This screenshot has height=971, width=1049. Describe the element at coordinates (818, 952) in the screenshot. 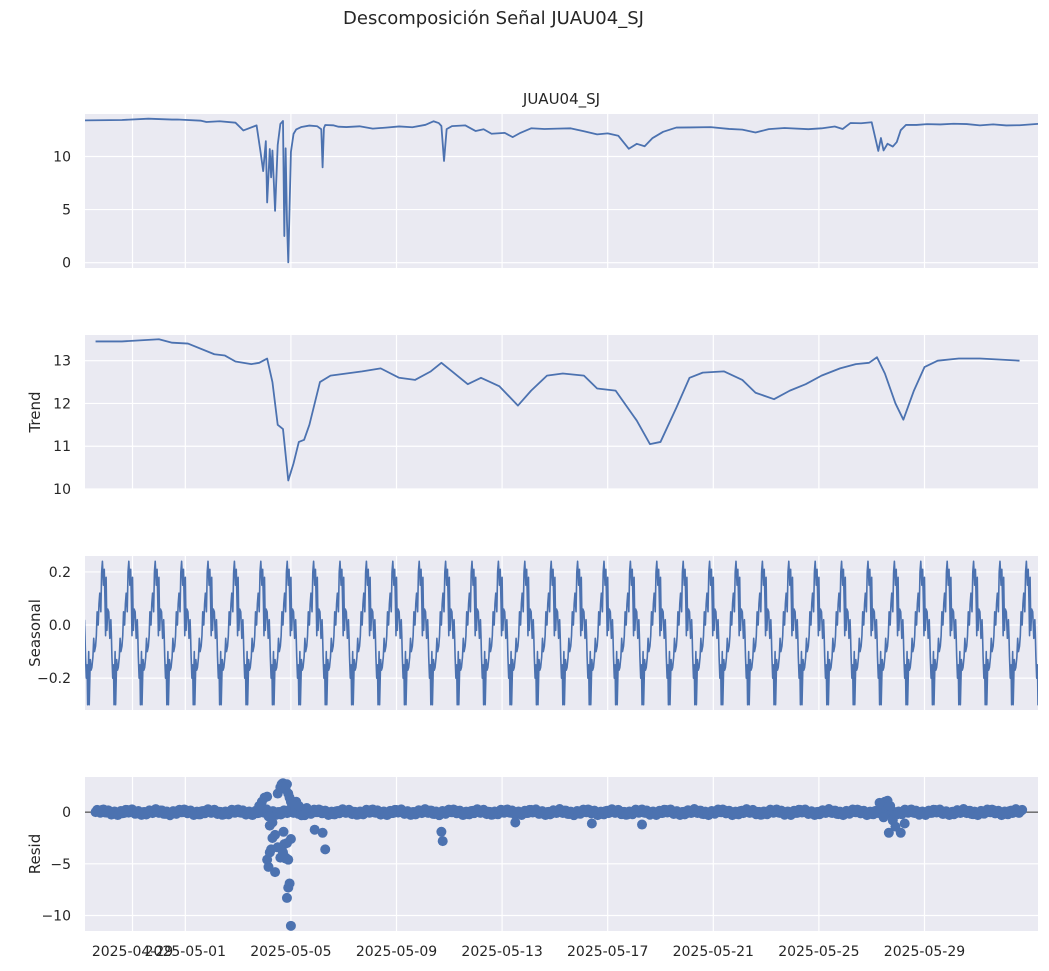

I see `xtick-label: 2025-05-25` at that location.